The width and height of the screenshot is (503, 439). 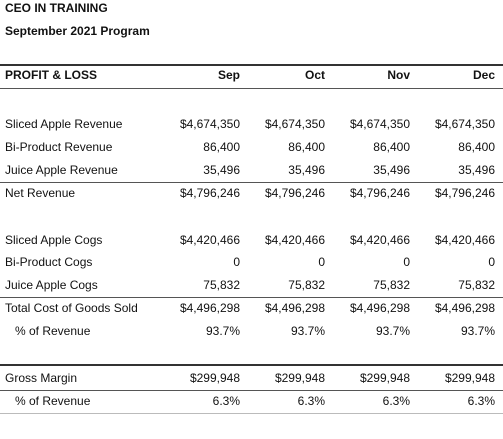 What do you see at coordinates (61, 170) in the screenshot?
I see `row-label: Juice Apple Revenue` at bounding box center [61, 170].